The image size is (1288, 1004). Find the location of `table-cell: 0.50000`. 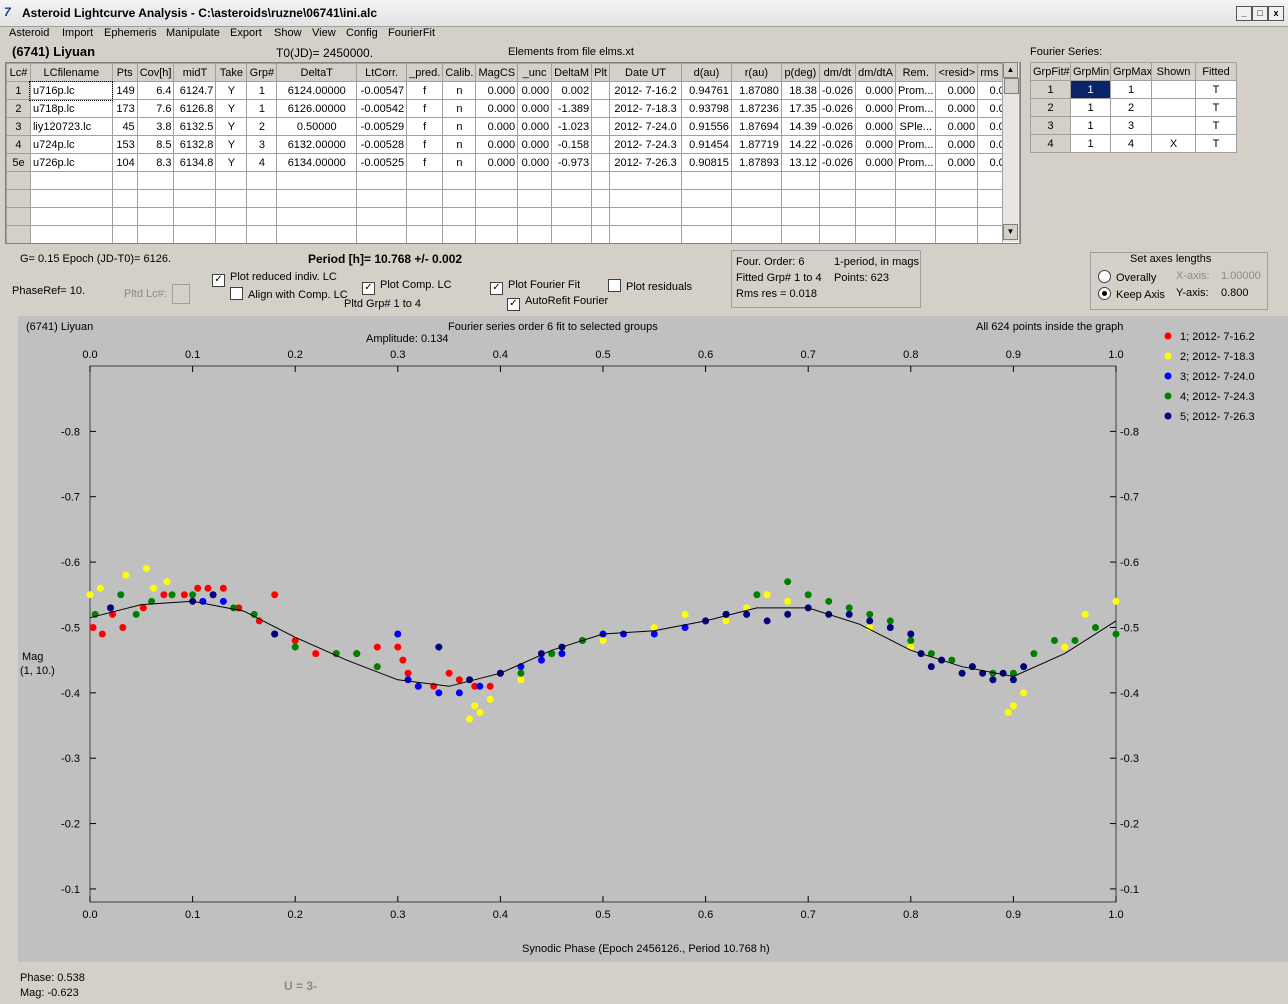

table-cell: 0.50000 is located at coordinates (317, 126).